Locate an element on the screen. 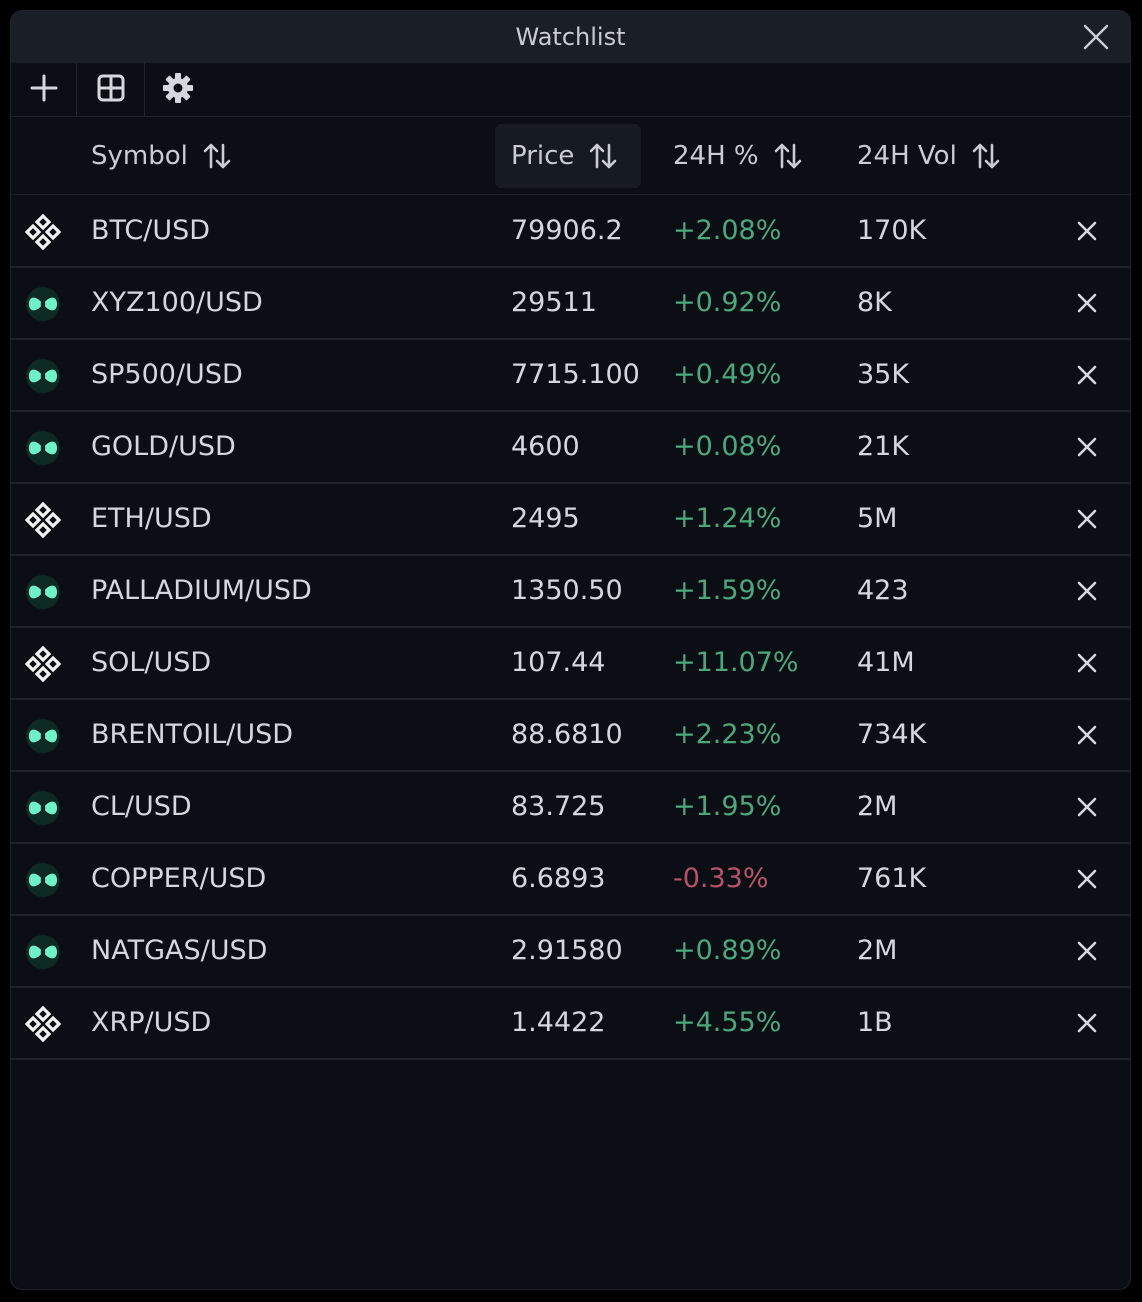 The height and width of the screenshot is (1302, 1142). table-row: CL/USD 83.725 +1.95% 2M is located at coordinates (570, 808).